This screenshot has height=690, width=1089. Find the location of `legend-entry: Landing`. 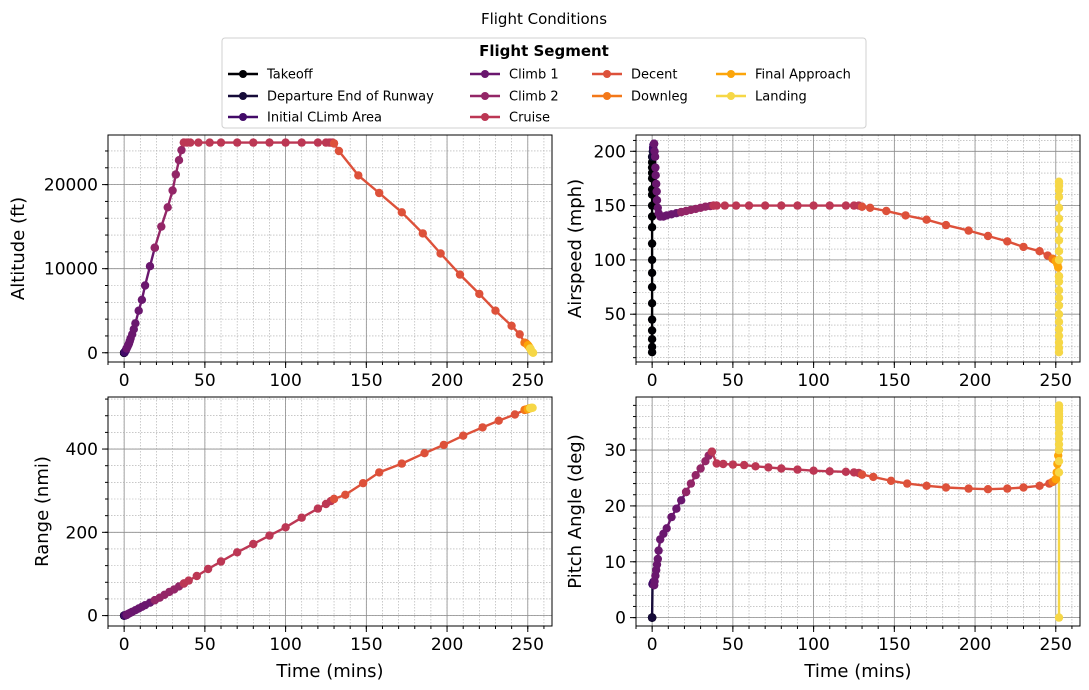

legend-entry: Landing is located at coordinates (761, 97).